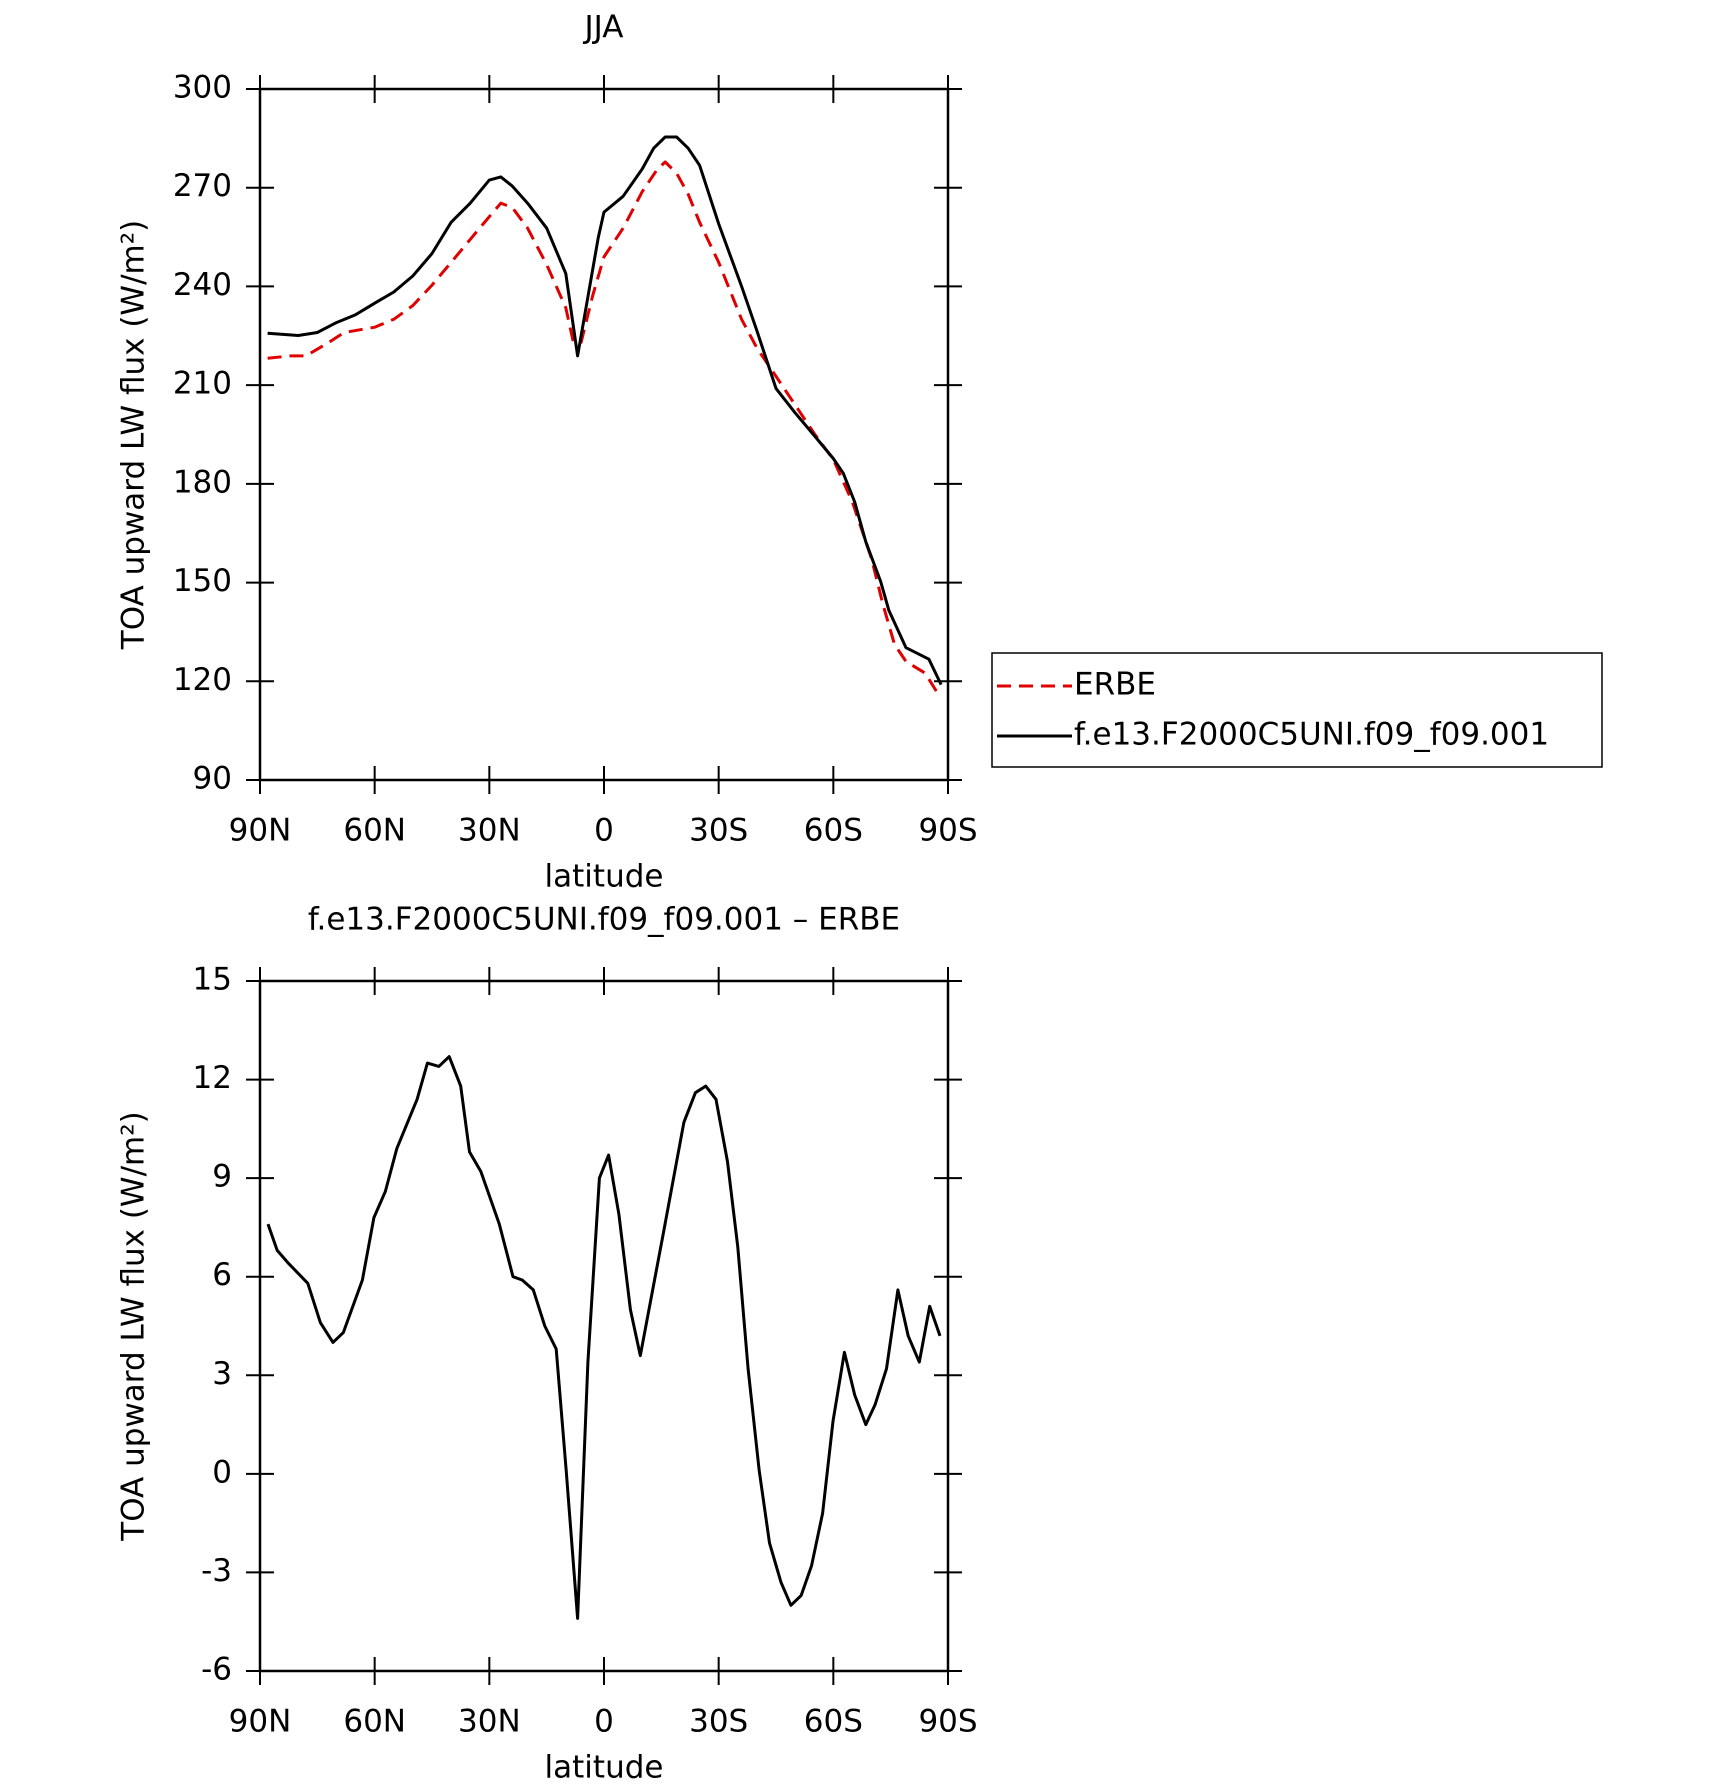  What do you see at coordinates (222, 1374) in the screenshot?
I see `y-tick-label: 3` at bounding box center [222, 1374].